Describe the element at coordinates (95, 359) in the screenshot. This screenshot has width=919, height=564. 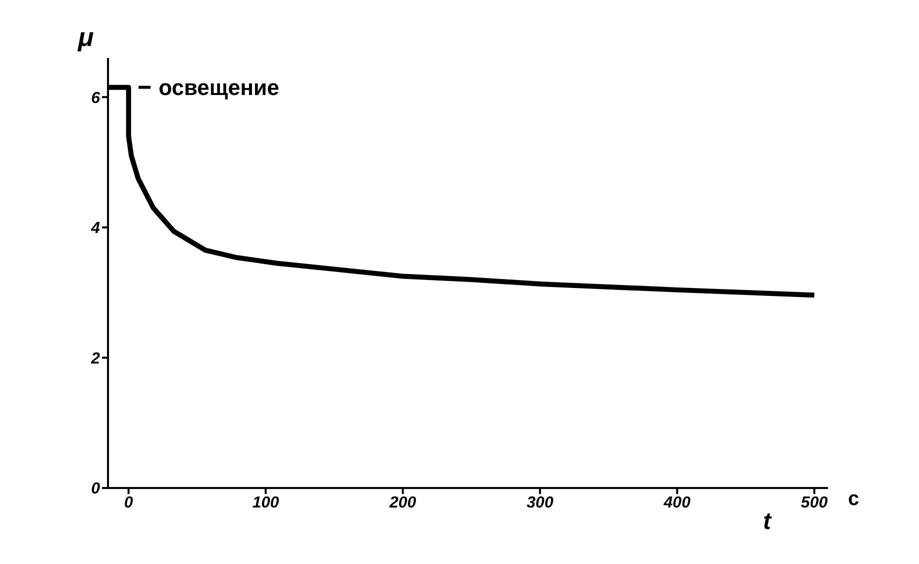
I see `y-tick-label: 2` at that location.